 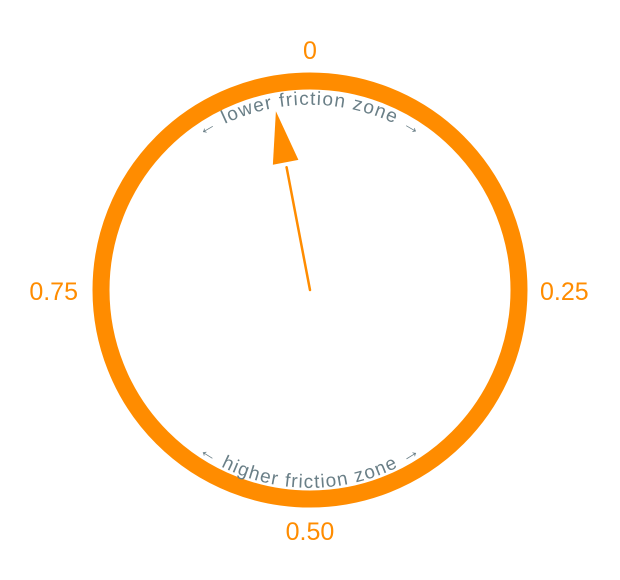 I want to click on dial-pointer, so click(x=292, y=201).